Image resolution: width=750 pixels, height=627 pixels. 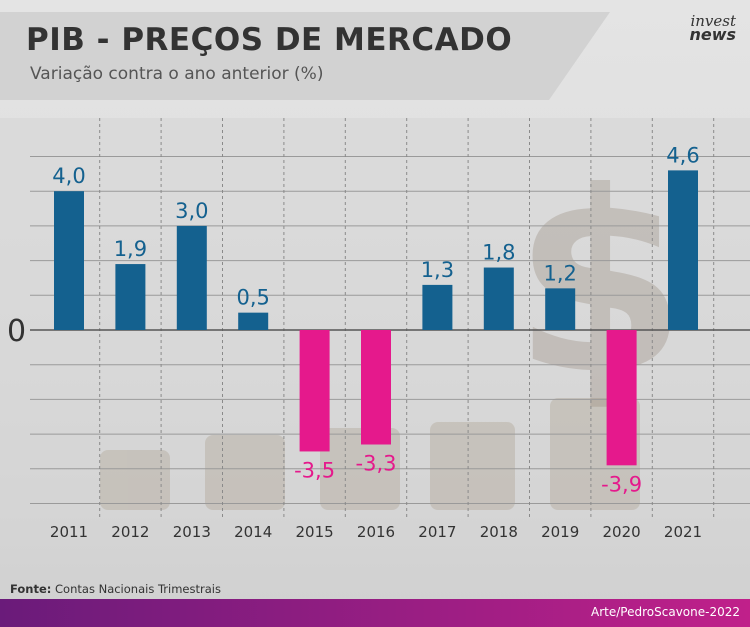 What do you see at coordinates (376, 532) in the screenshot?
I see `x-tick-label: 2016` at bounding box center [376, 532].